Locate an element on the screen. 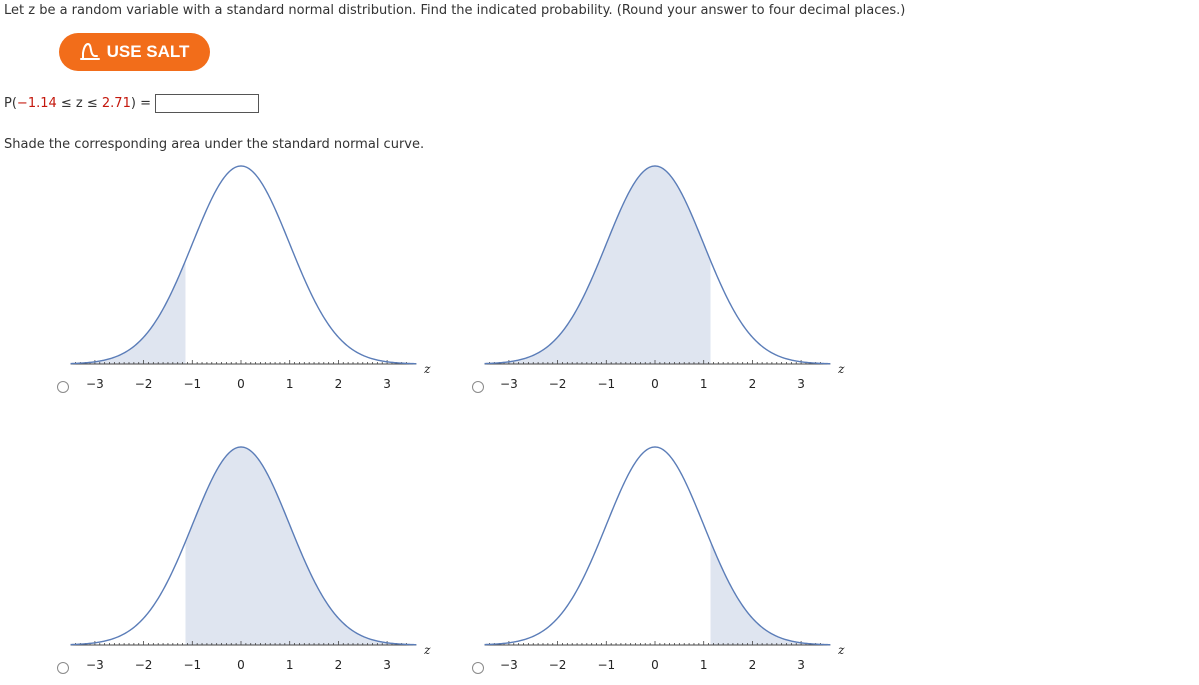 The width and height of the screenshot is (1199, 685). curve-panel-option-top-left: −3 −2 −1 0 1 2 3 z is located at coordinates (250, 278).